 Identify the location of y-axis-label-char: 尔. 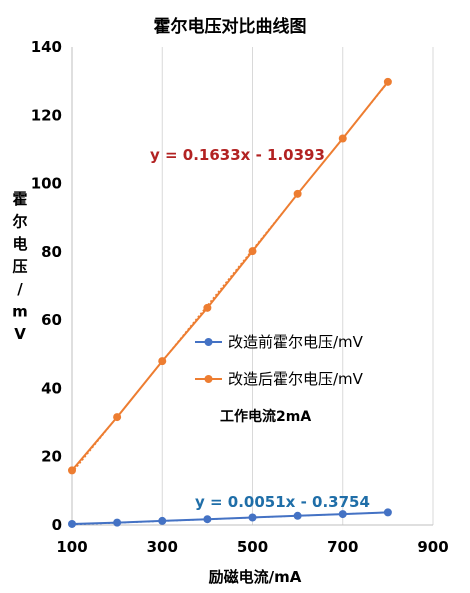
(19, 222).